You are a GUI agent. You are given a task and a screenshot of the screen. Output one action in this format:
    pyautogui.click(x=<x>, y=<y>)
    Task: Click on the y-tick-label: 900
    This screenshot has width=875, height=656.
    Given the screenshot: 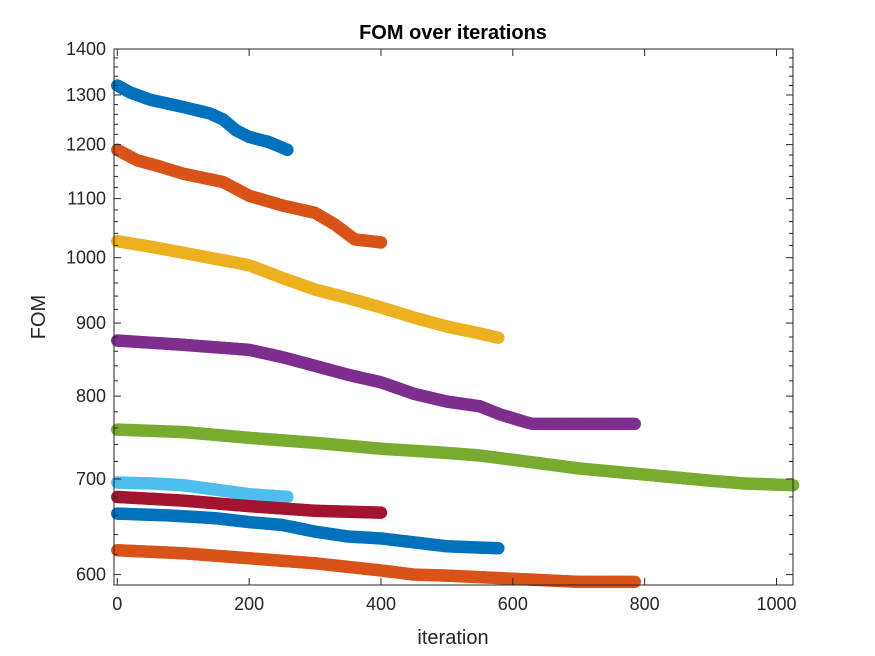 What is the action you would take?
    pyautogui.click(x=91, y=323)
    